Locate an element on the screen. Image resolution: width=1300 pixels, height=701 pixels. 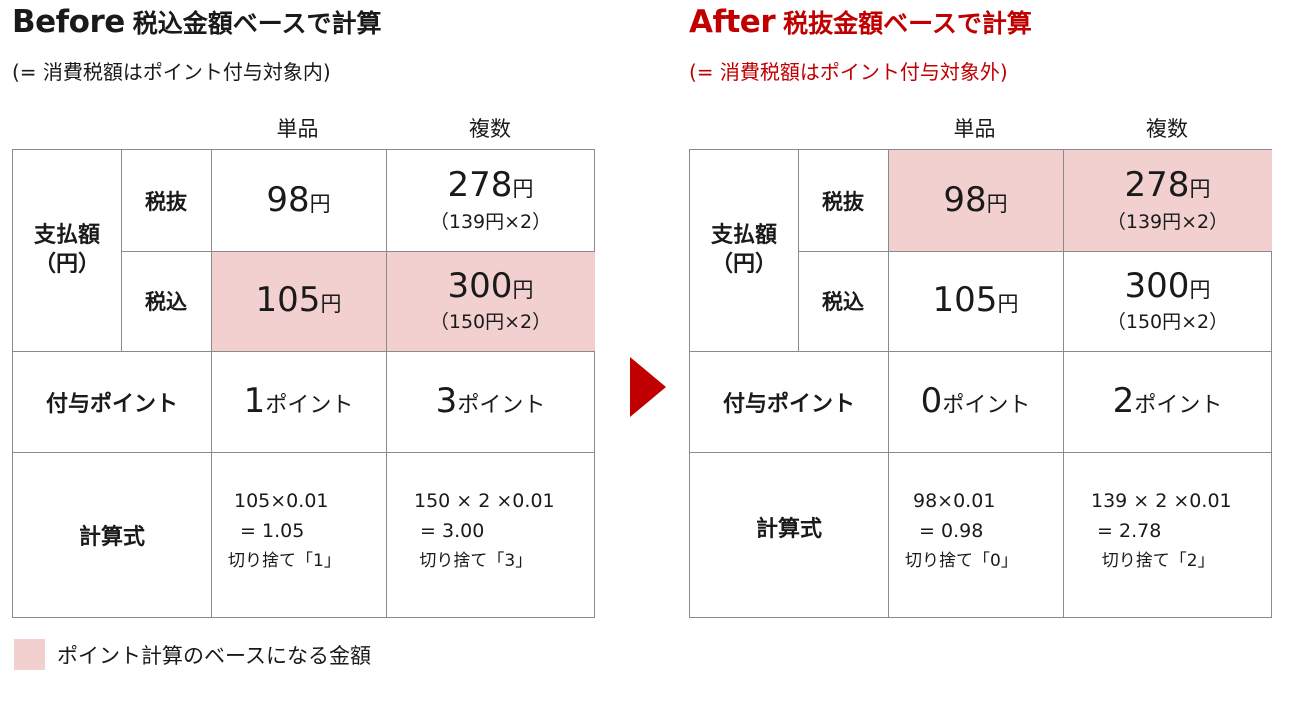
excl-single-highlight is located at coordinates (975, 200).